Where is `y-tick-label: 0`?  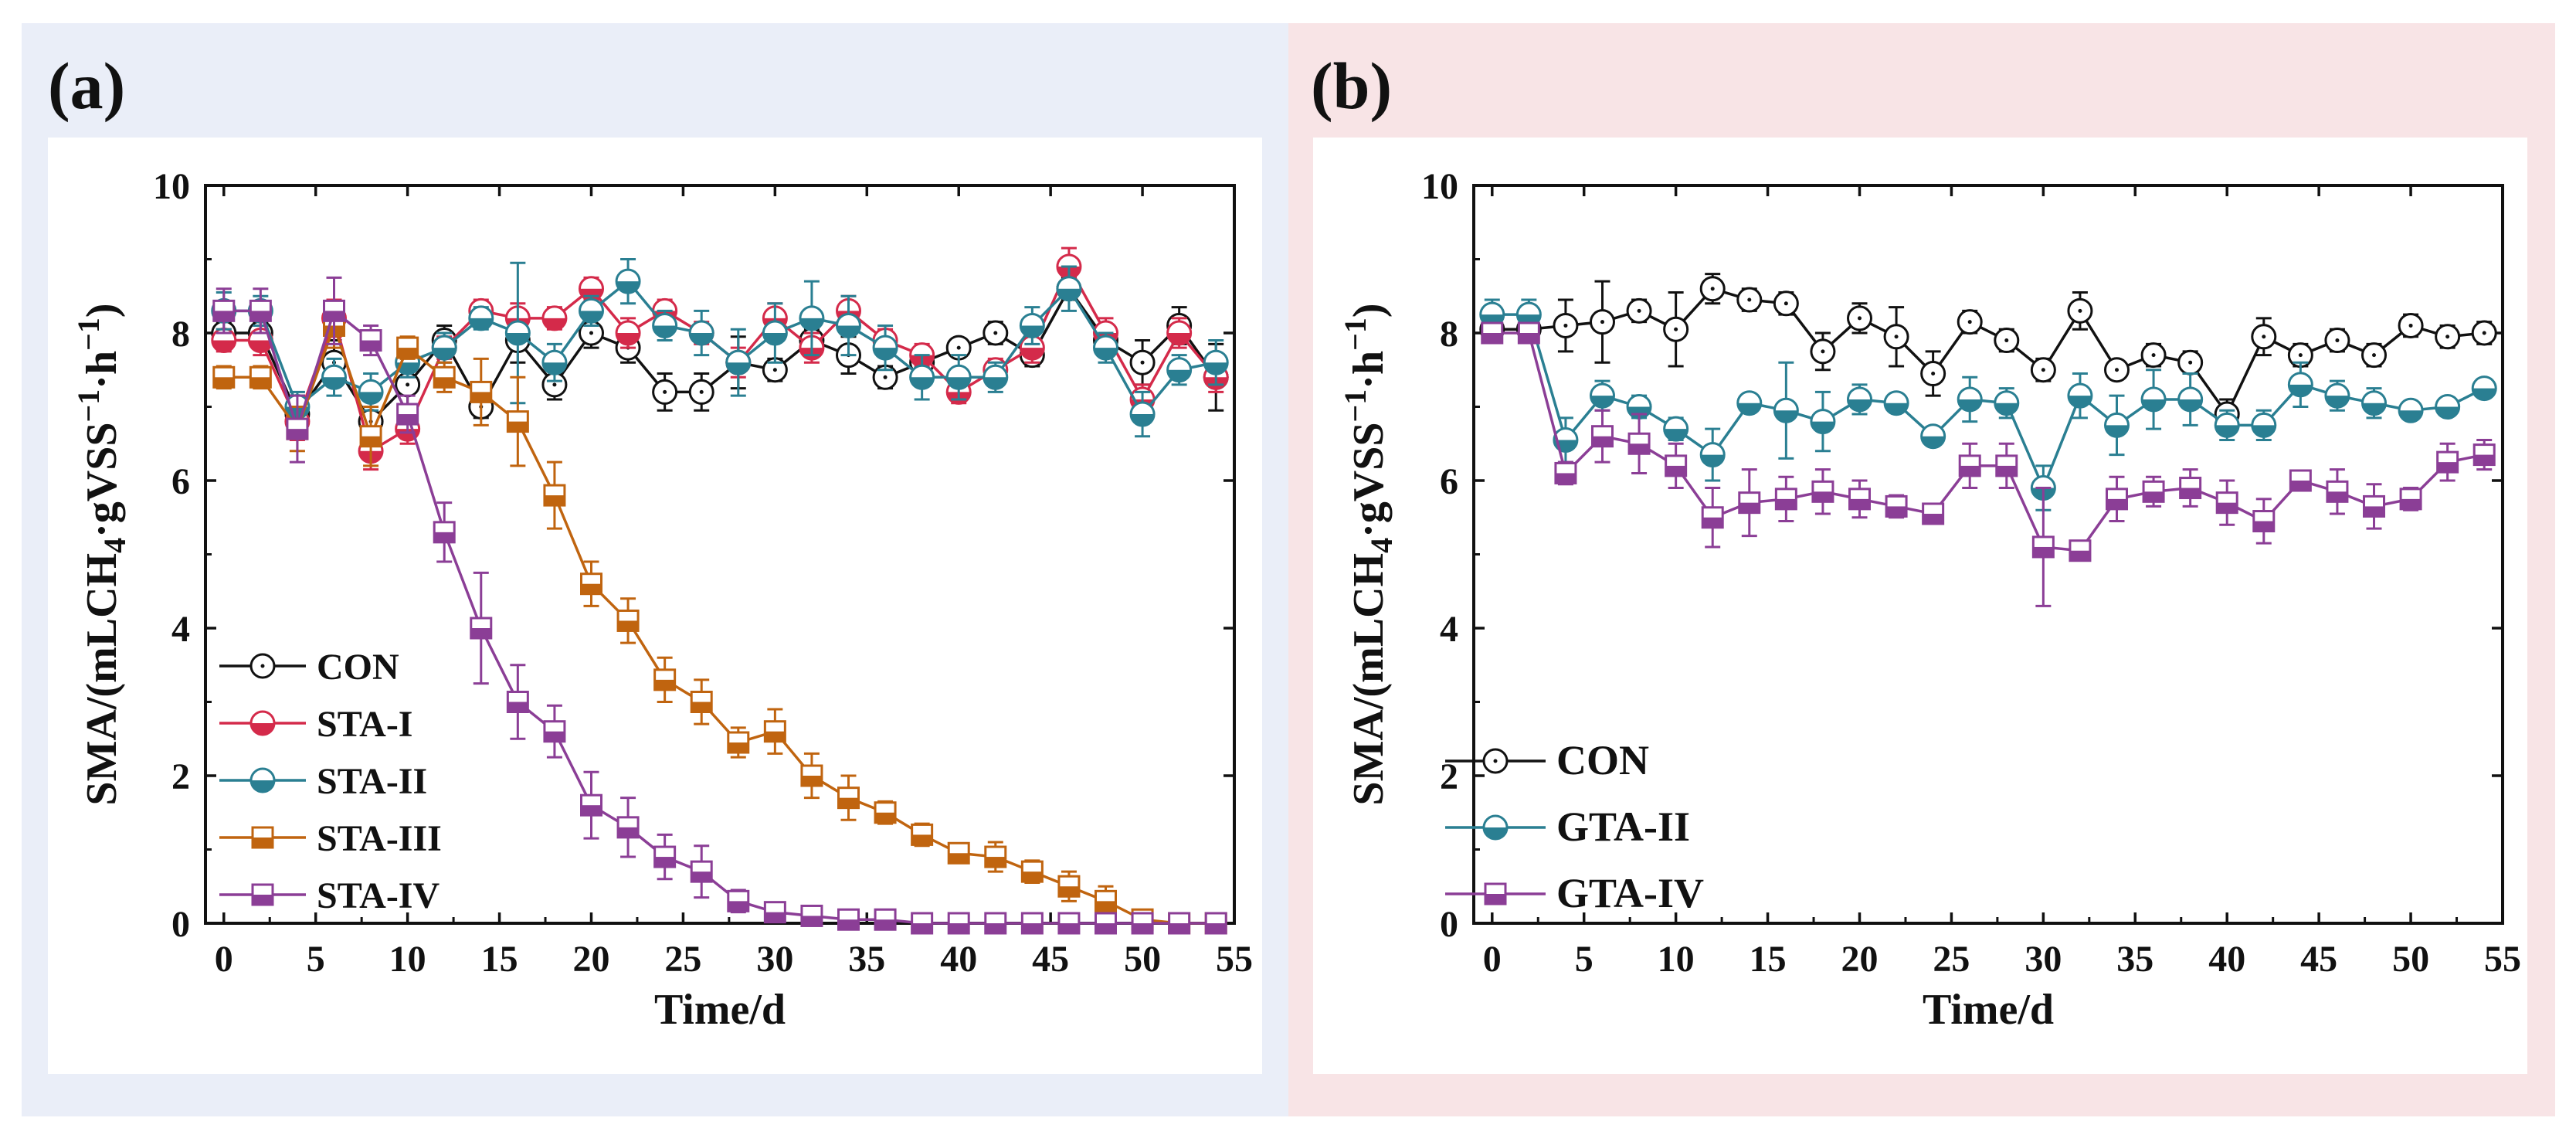
y-tick-label: 0 is located at coordinates (180, 925).